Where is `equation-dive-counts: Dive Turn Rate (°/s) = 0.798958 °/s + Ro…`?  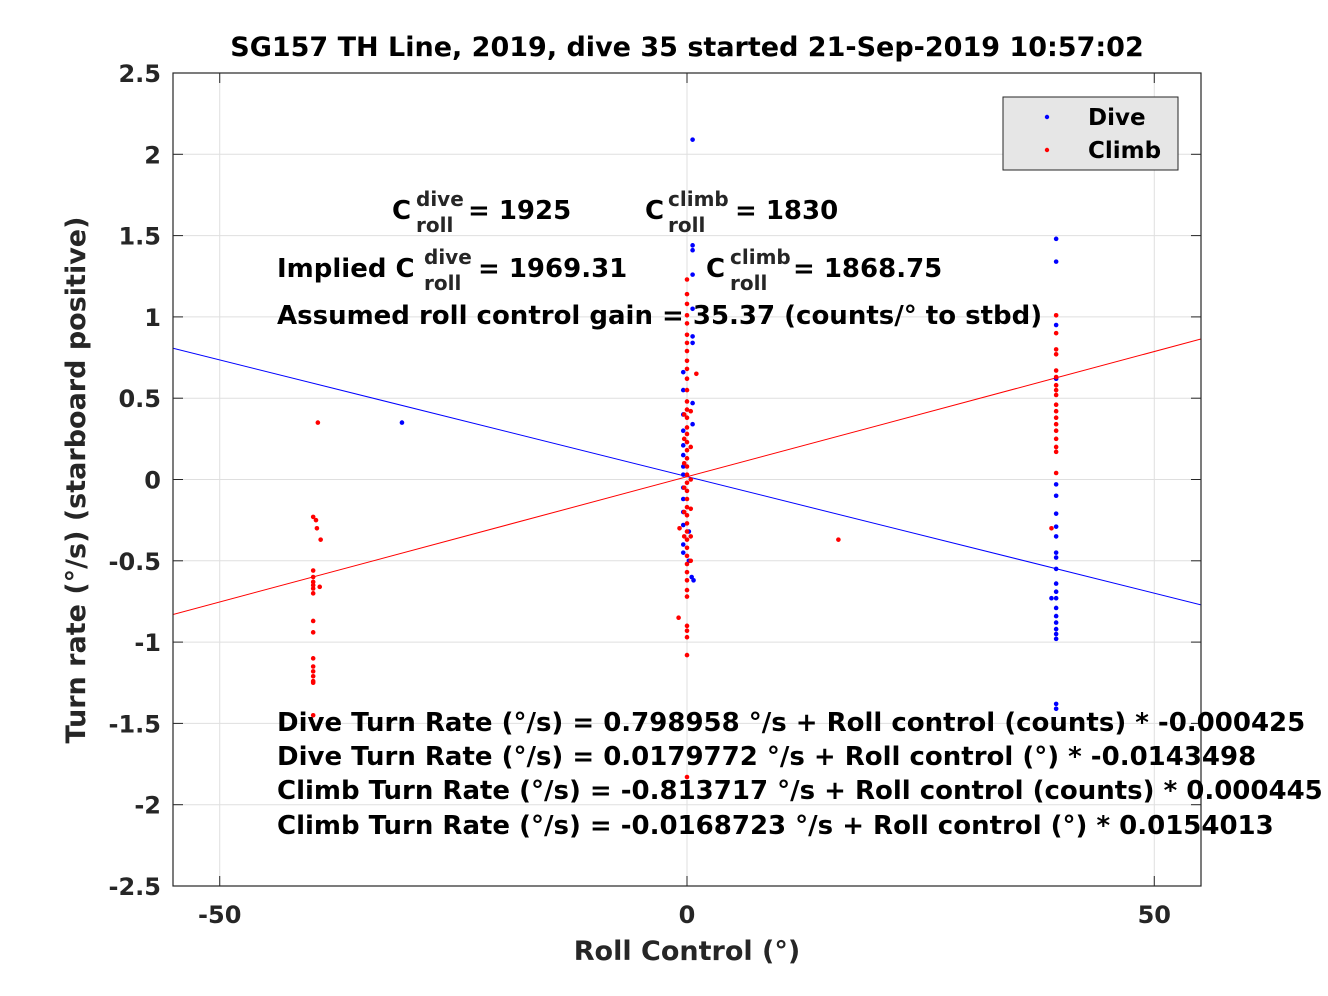 equation-dive-counts: Dive Turn Rate (°/s) = 0.798958 °/s + Ro… is located at coordinates (791, 723).